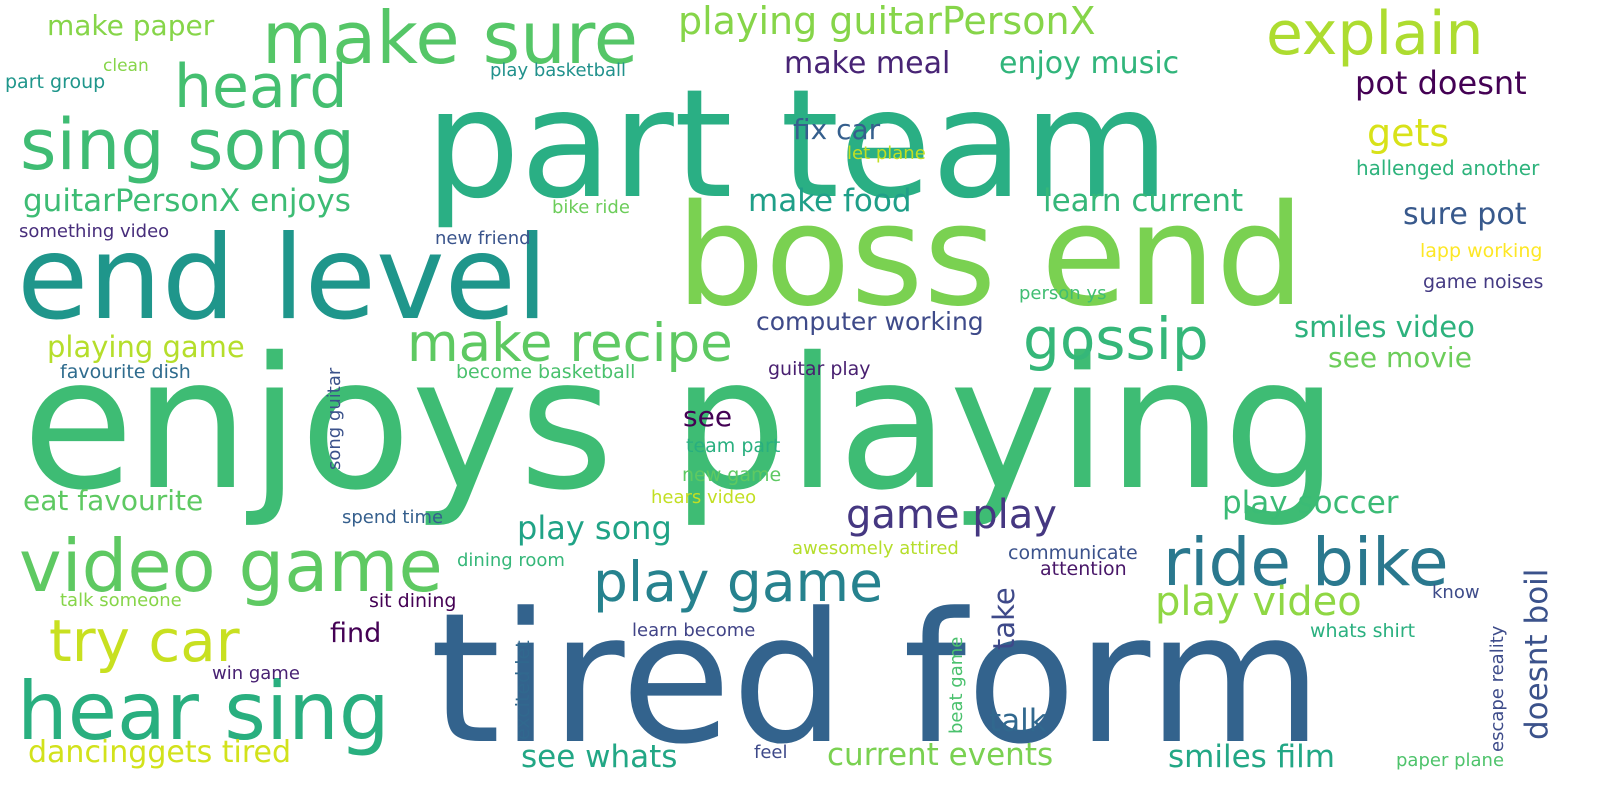  I want to click on word-something-video: something video, so click(94, 231).